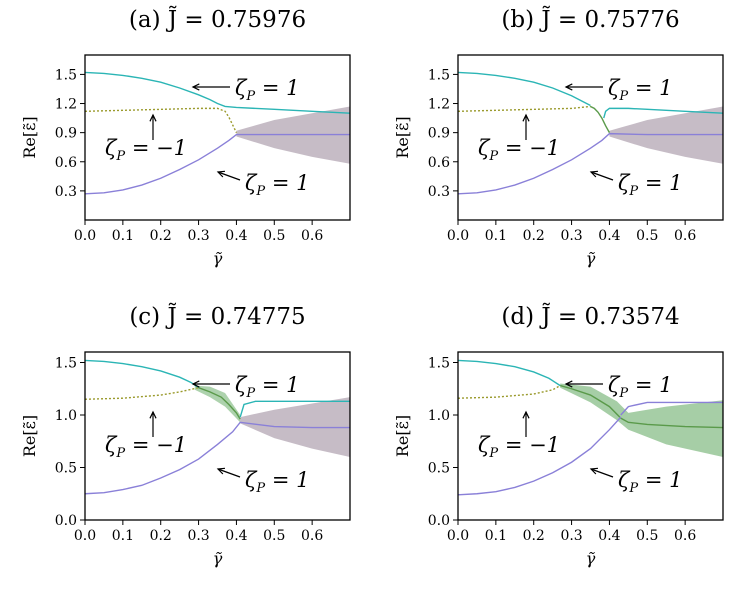  What do you see at coordinates (66, 163) in the screenshot?
I see `y-tick-label: 0.6` at bounding box center [66, 163].